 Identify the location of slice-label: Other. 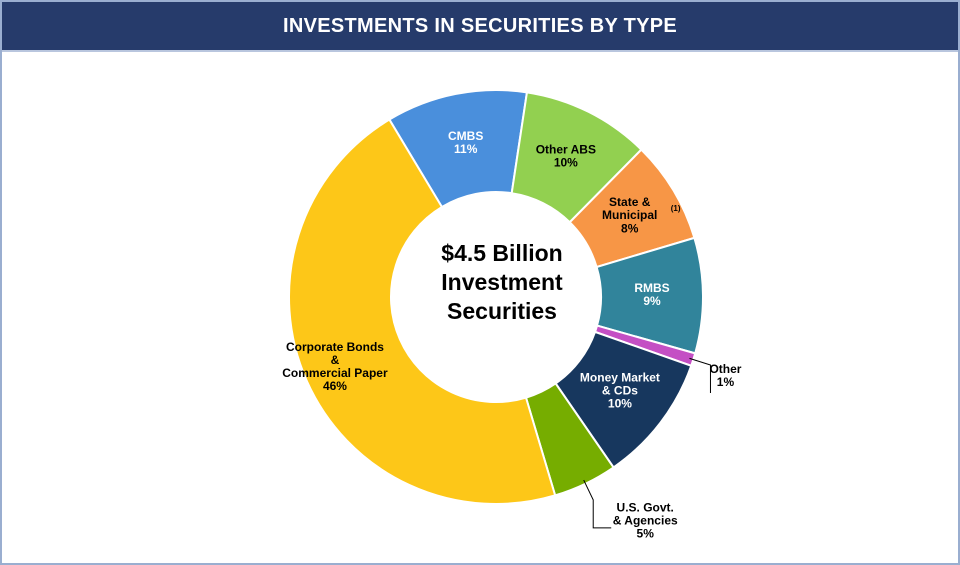
(725, 369).